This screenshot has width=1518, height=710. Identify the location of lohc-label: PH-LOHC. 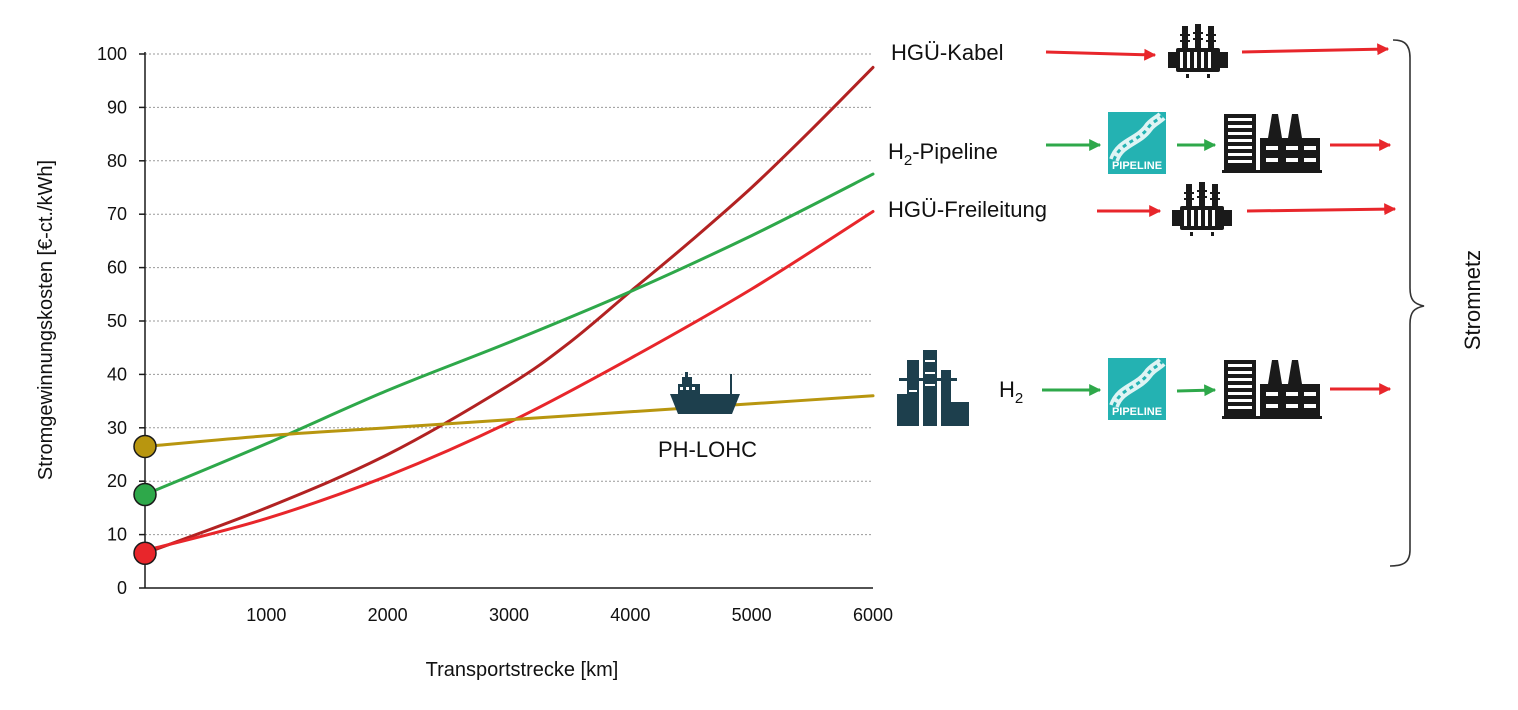
(707, 449).